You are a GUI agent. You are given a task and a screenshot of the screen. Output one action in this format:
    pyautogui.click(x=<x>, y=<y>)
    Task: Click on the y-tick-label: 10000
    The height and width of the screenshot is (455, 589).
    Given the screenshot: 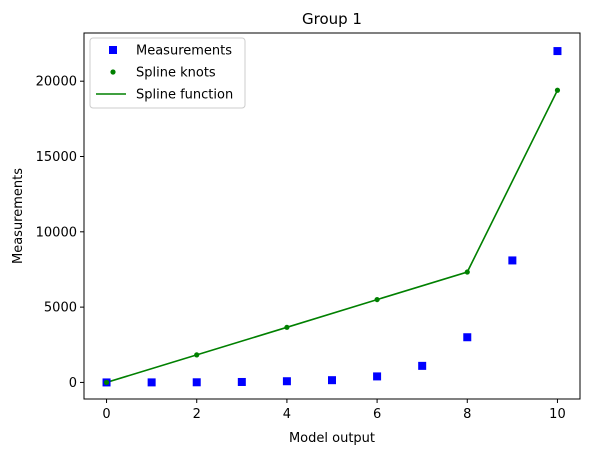 What is the action you would take?
    pyautogui.click(x=56, y=232)
    